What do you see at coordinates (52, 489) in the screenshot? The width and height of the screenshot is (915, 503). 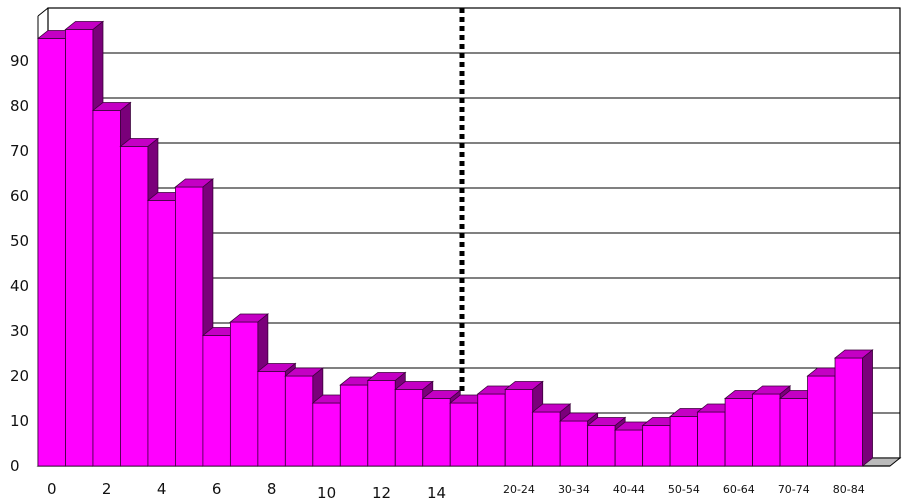 I see `x-tick-label: 0` at bounding box center [52, 489].